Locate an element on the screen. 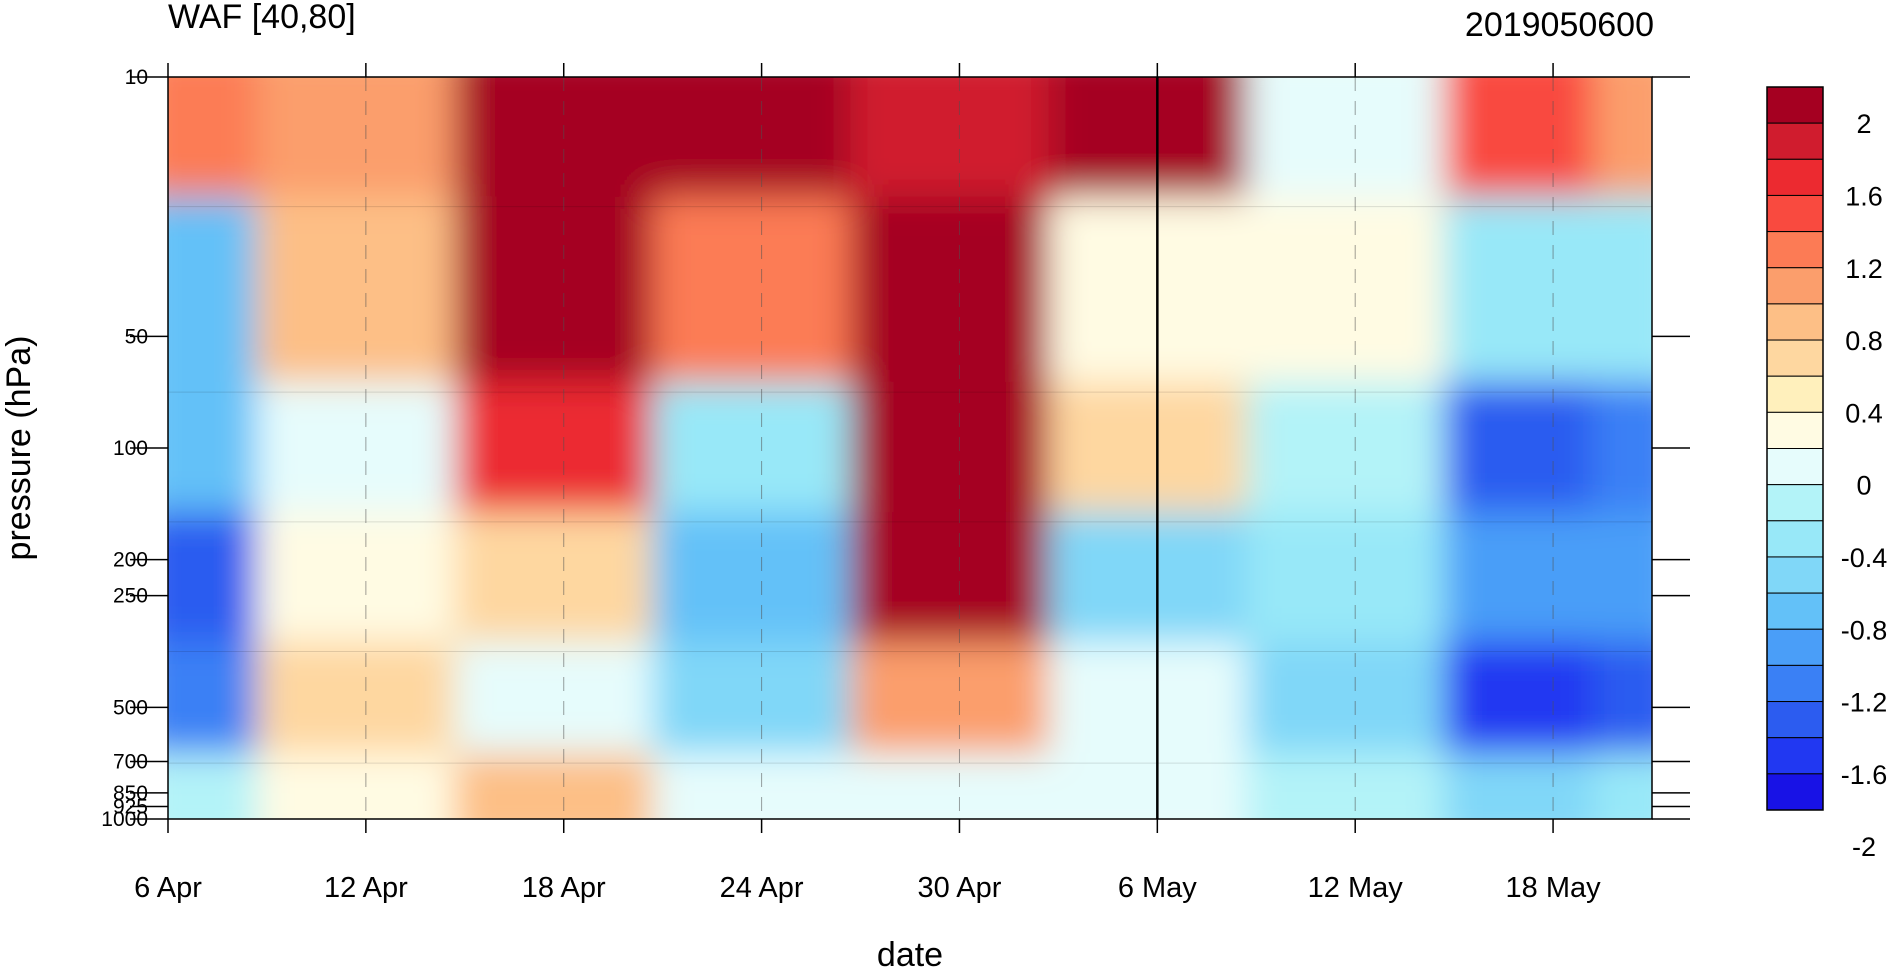 This screenshot has width=1889, height=968. x-tick-label: 6 May is located at coordinates (1157, 888).